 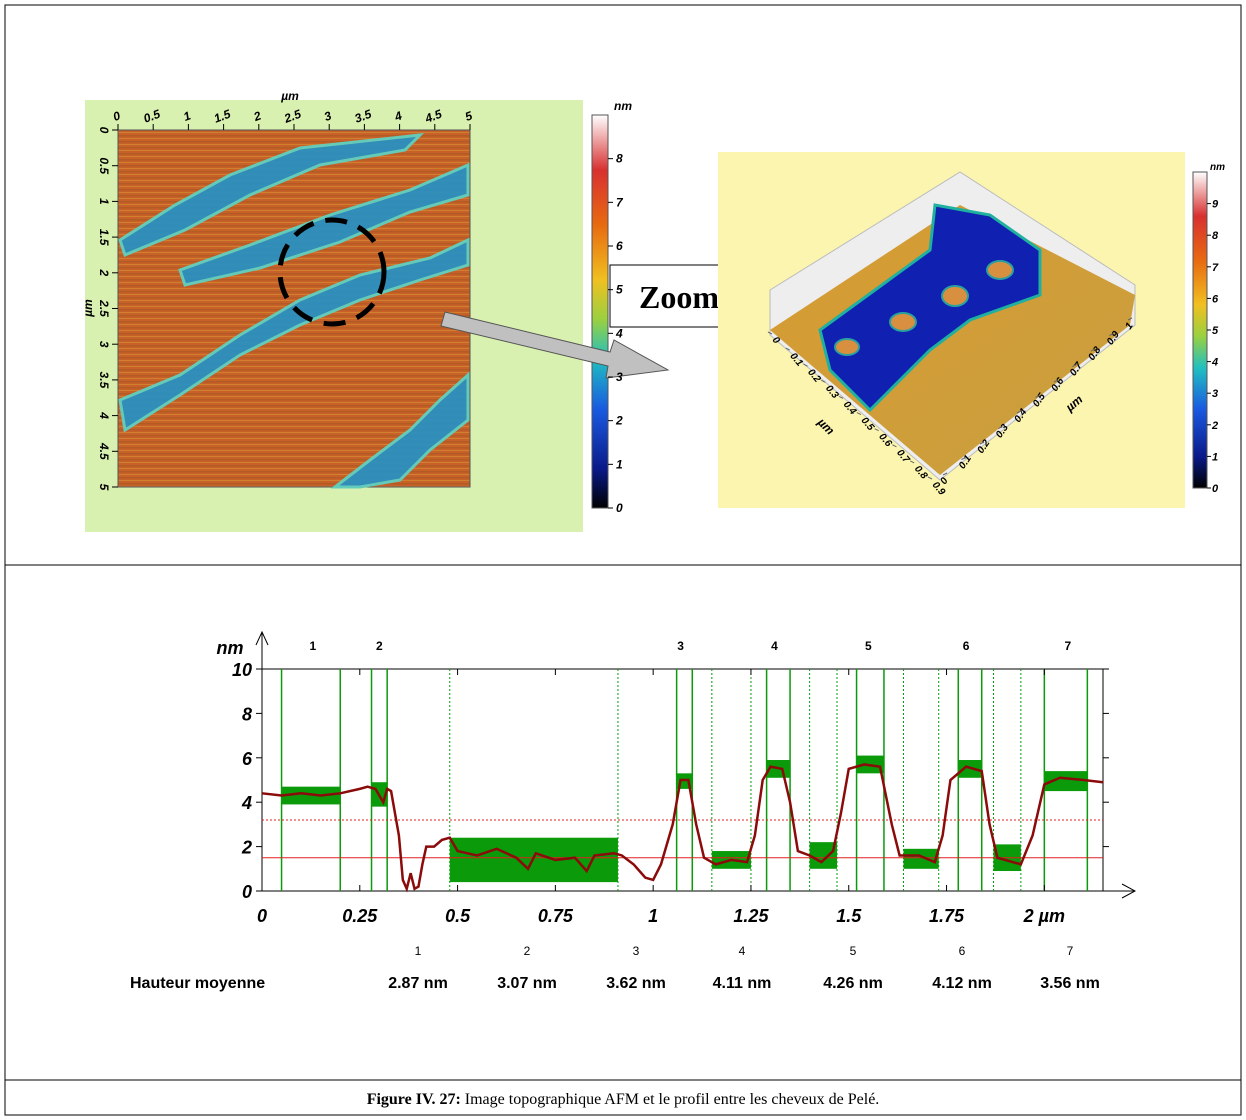 I want to click on mean-height: 2.87 nm, so click(x=418, y=983).